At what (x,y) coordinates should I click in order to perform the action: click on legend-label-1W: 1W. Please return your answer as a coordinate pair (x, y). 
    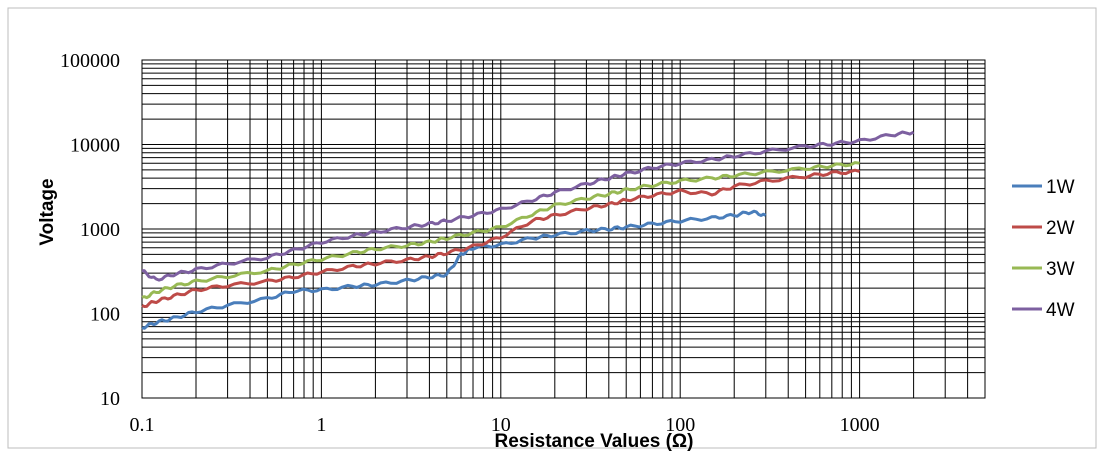
    Looking at the image, I should click on (1060, 187).